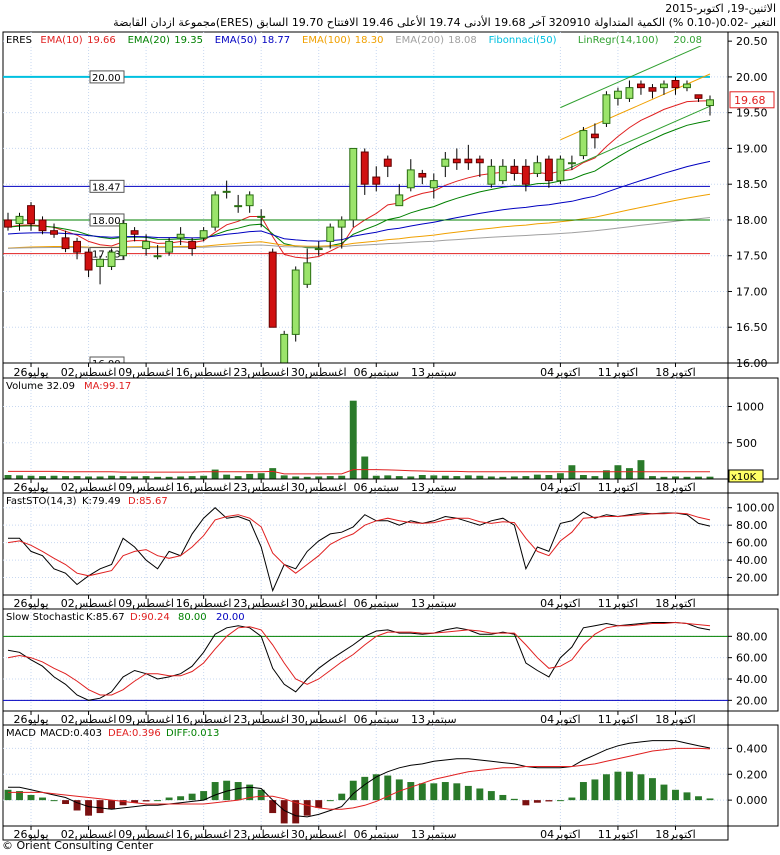  I want to click on macd-y-tick-label: 0.200, so click(752, 774).